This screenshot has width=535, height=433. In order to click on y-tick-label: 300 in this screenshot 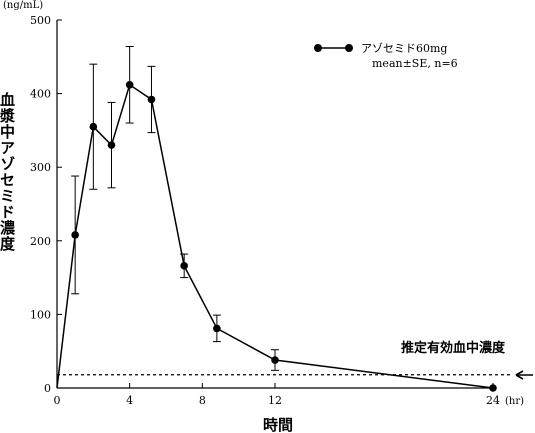, I will do `click(40, 167)`.